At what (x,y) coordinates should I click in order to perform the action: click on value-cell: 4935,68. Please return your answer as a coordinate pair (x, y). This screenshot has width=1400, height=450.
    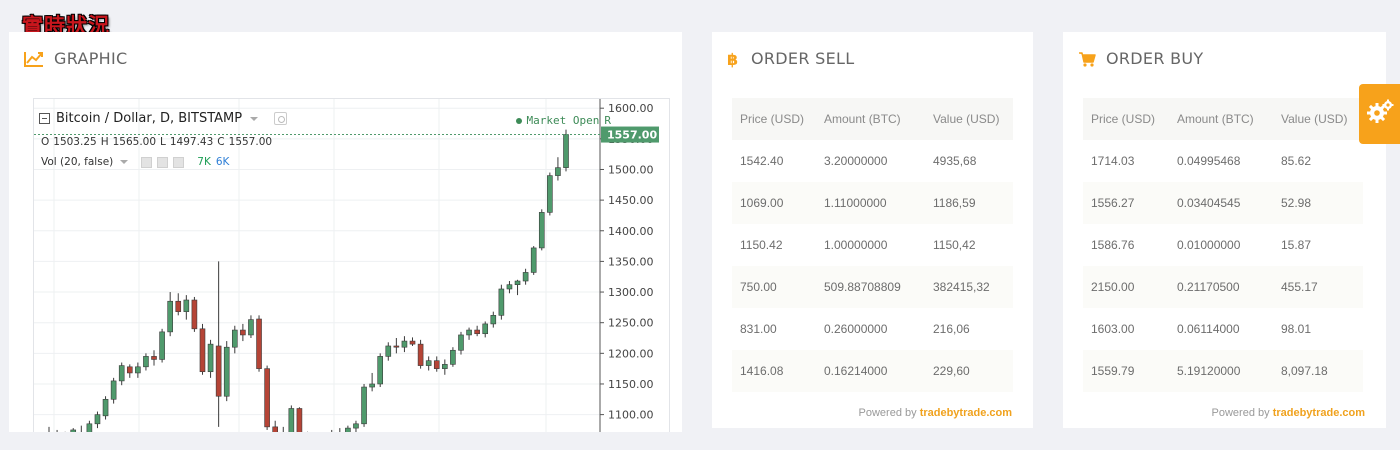
    Looking at the image, I should click on (955, 161).